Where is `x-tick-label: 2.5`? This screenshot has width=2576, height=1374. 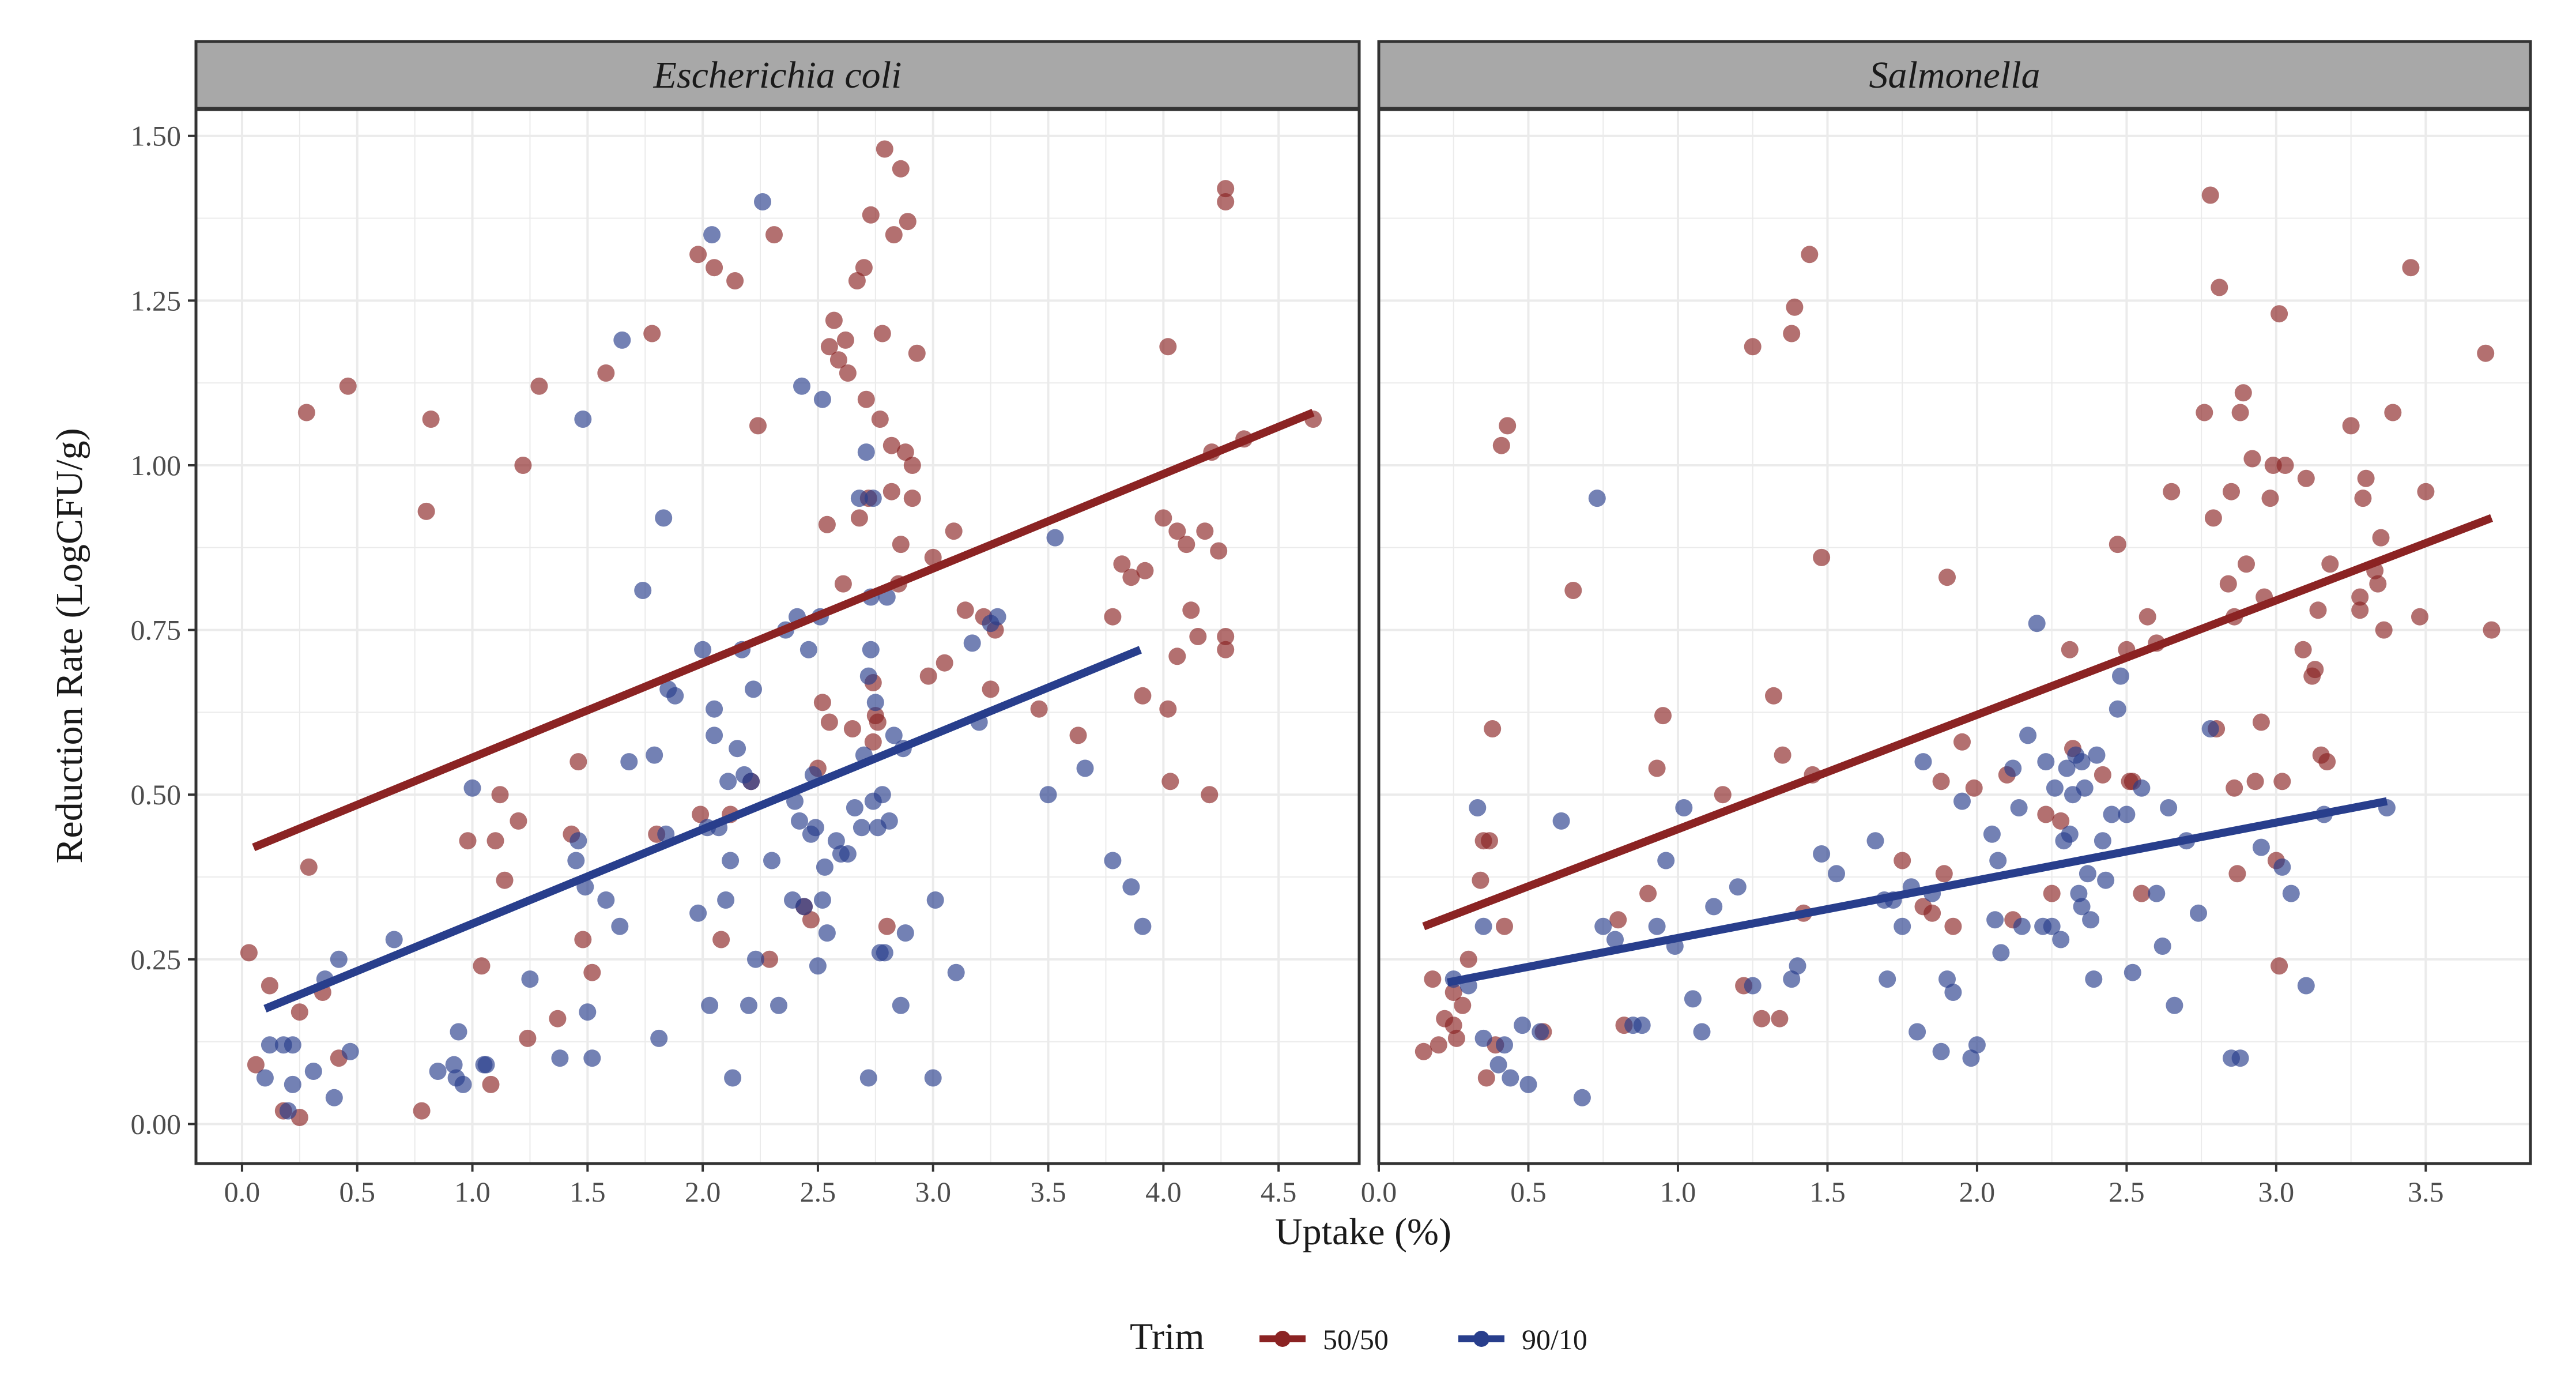 x-tick-label: 2.5 is located at coordinates (2127, 1192).